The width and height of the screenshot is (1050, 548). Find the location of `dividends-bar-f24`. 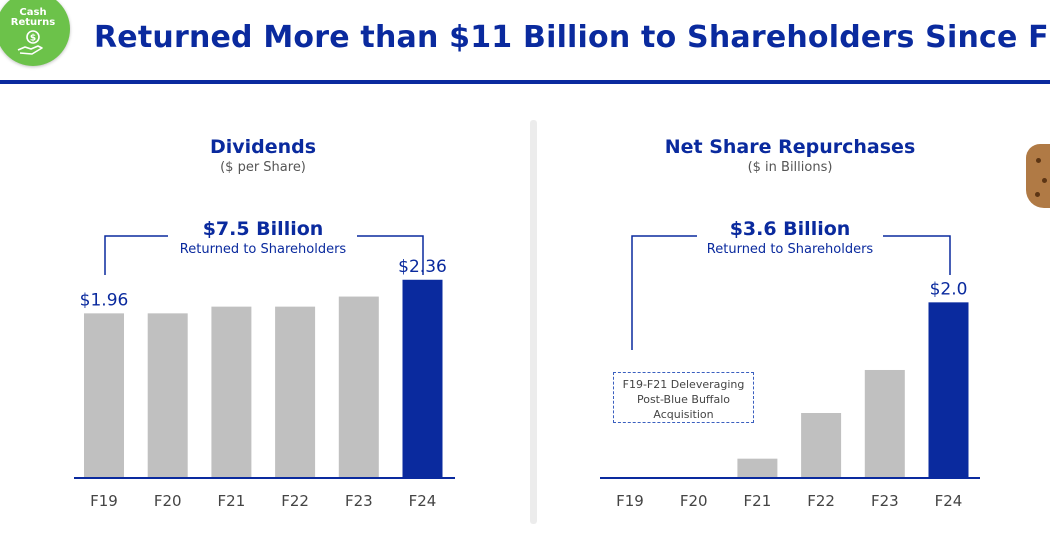

dividends-bar-f24 is located at coordinates (422, 378).